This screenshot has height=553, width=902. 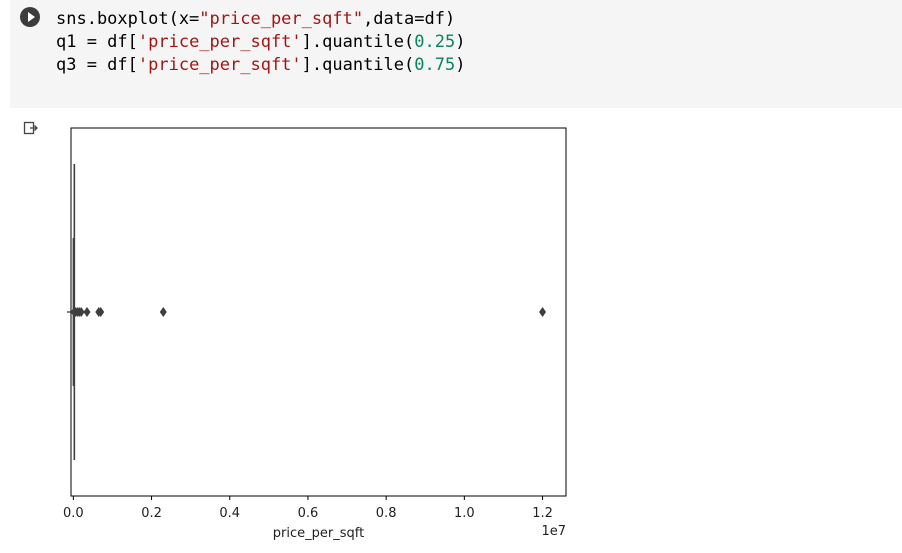 What do you see at coordinates (229, 513) in the screenshot?
I see `x-tick-label: 0.4` at bounding box center [229, 513].